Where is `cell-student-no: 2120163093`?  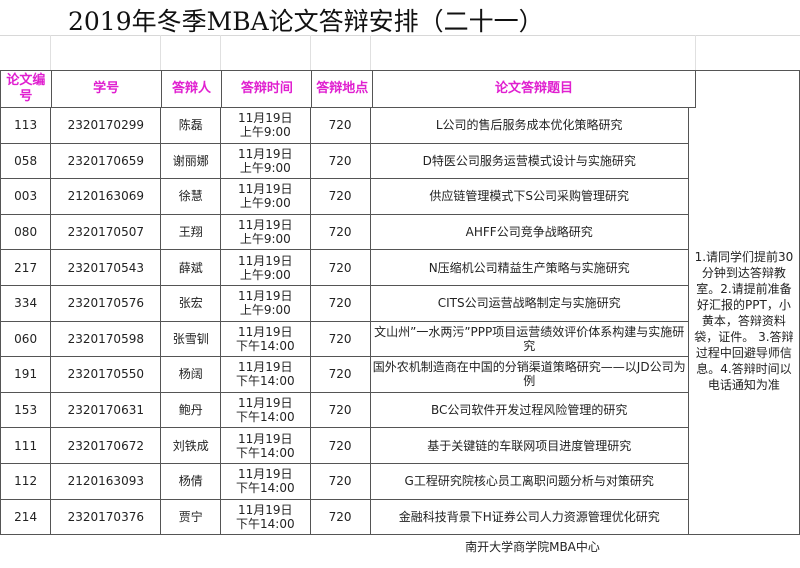
cell-student-no: 2120163093 is located at coordinates (106, 481).